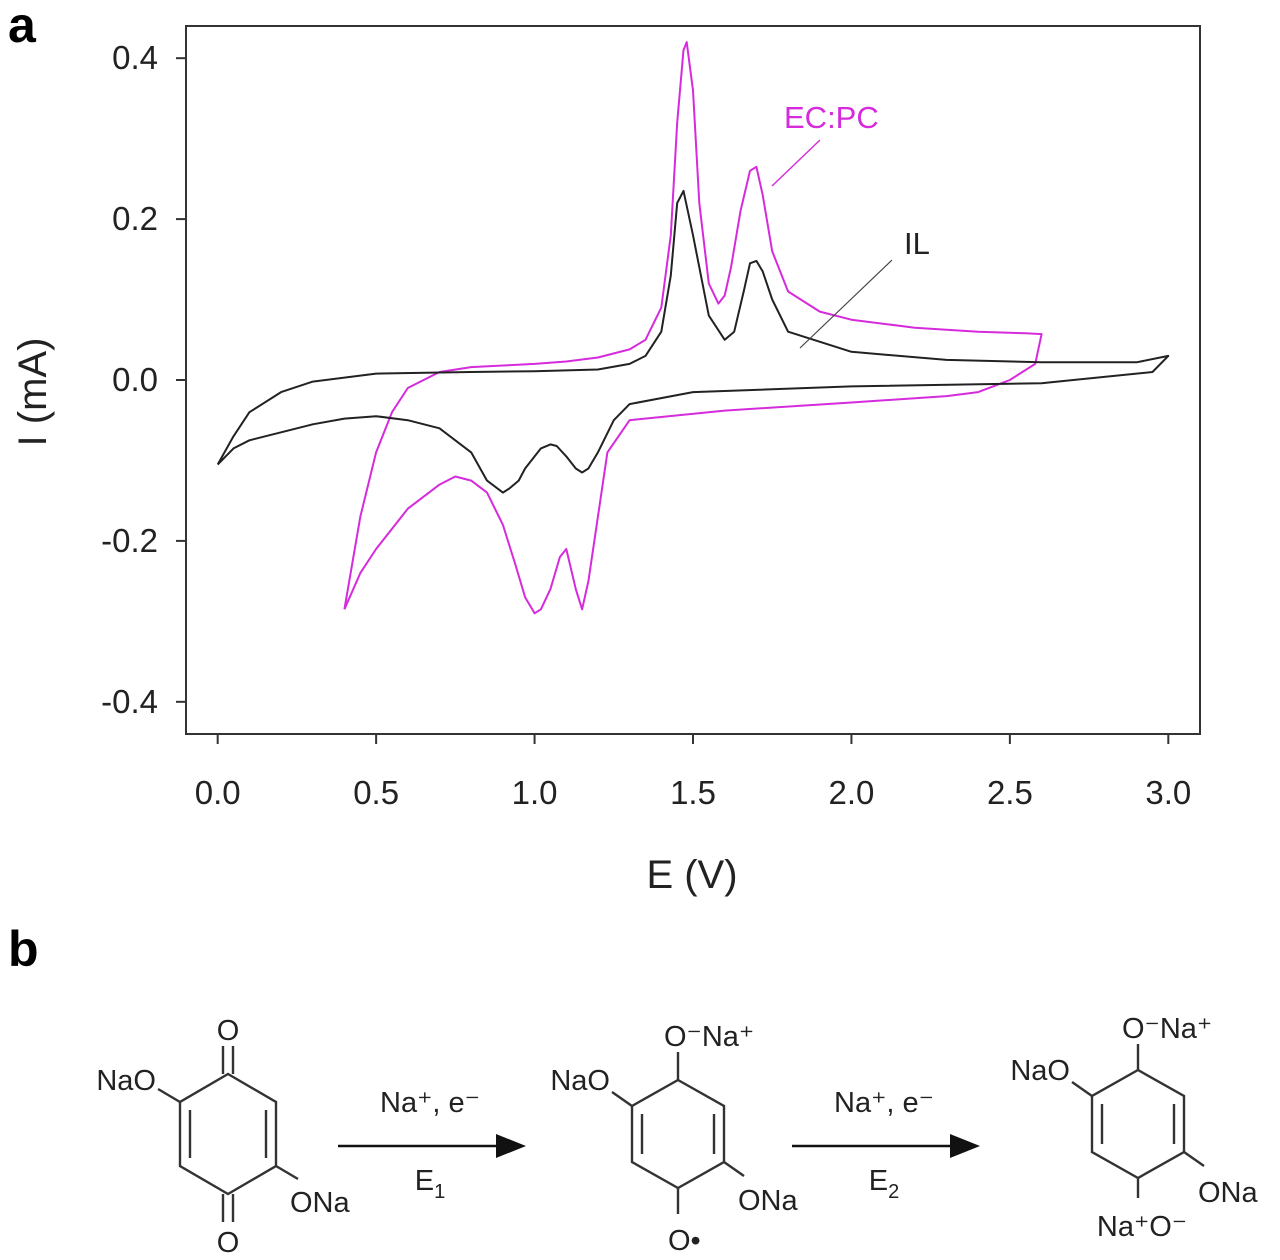 Image resolution: width=1280 pixels, height=1260 pixels. I want to click on arrow2-potential: E2, so click(884, 1184).